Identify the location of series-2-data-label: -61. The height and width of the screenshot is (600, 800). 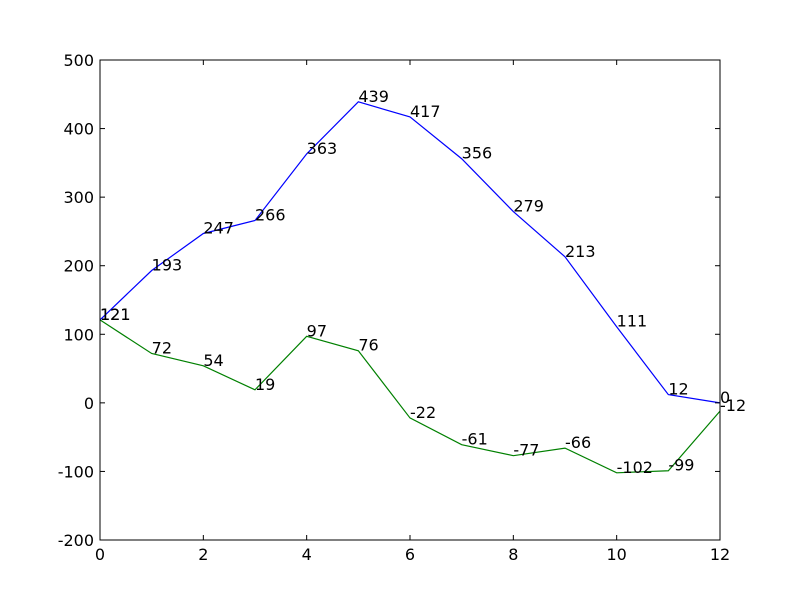
(475, 439).